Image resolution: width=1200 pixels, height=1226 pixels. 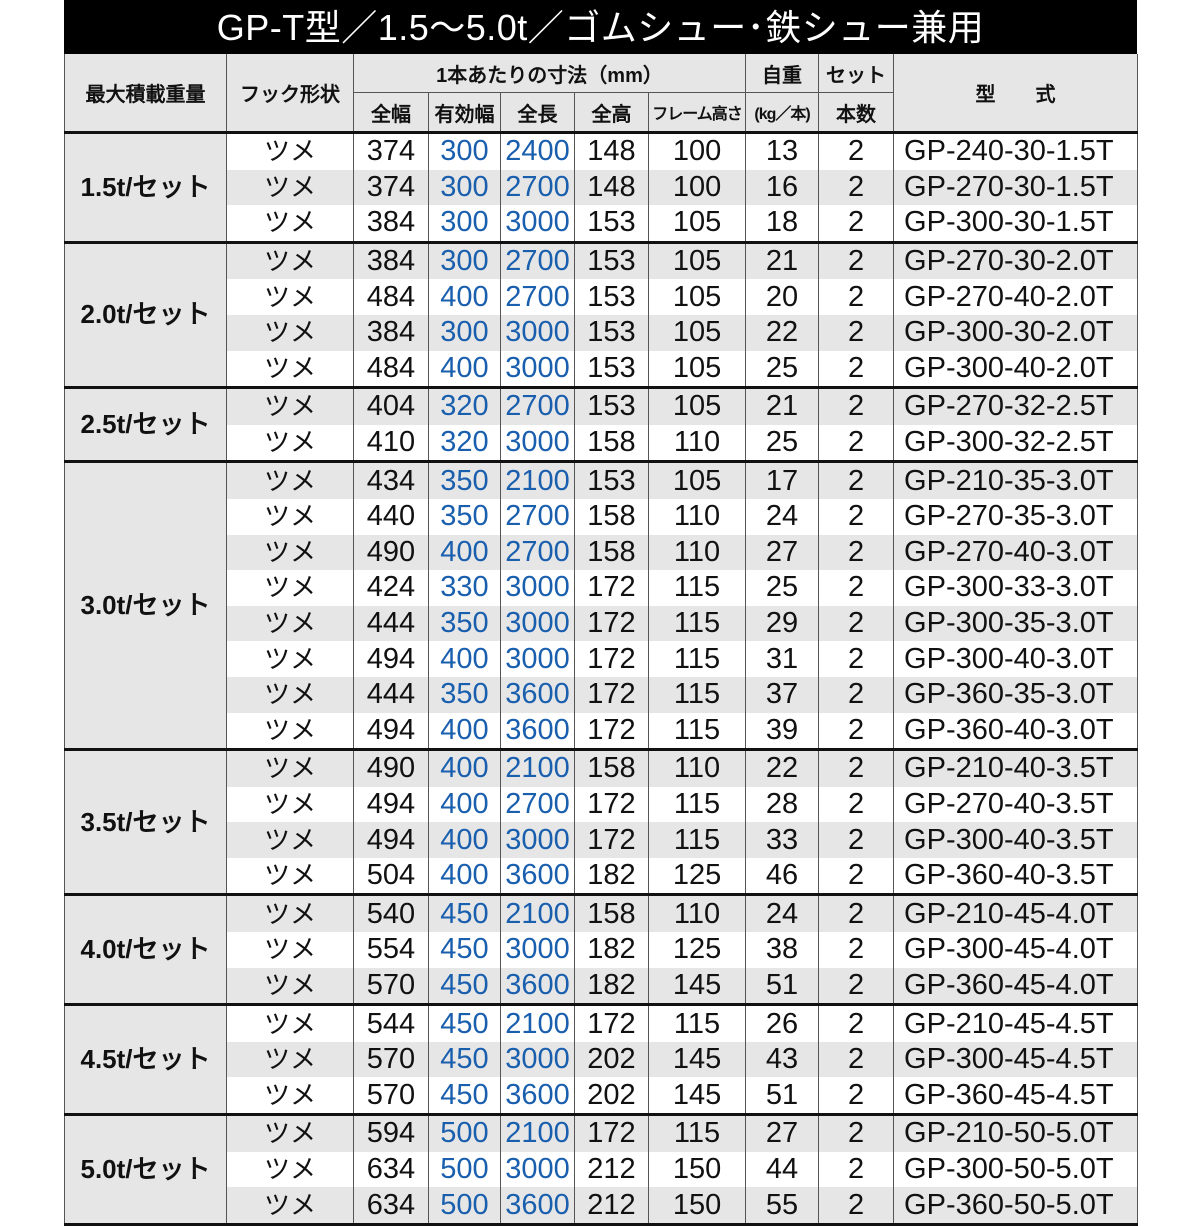 I want to click on cell-length: 2100, so click(x=537, y=1023).